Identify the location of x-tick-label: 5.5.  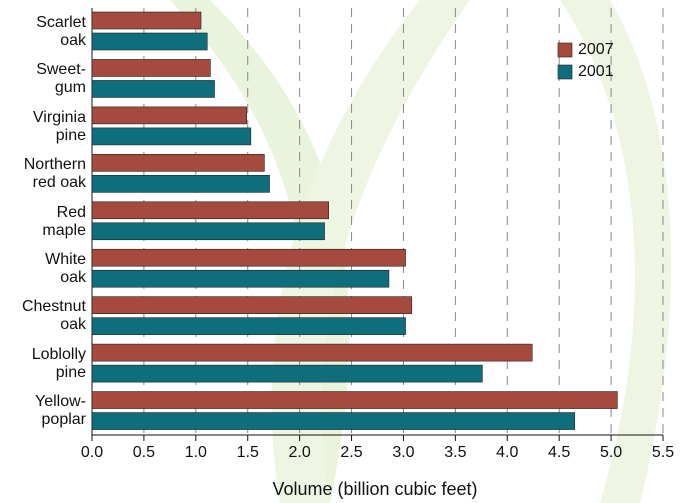
(663, 452).